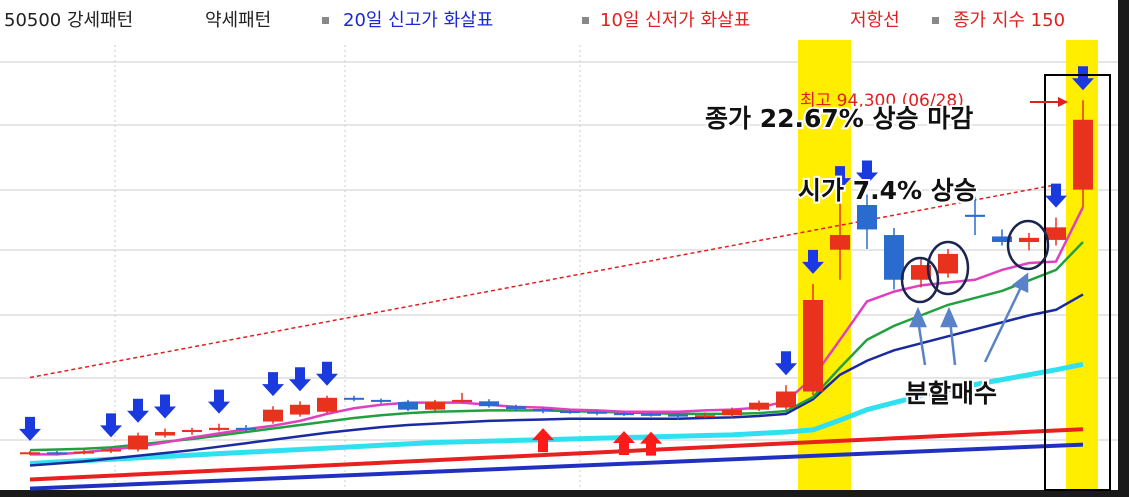  Describe the element at coordinates (1009, 20) in the screenshot. I see `legend-index: 종가 지수 150` at that location.